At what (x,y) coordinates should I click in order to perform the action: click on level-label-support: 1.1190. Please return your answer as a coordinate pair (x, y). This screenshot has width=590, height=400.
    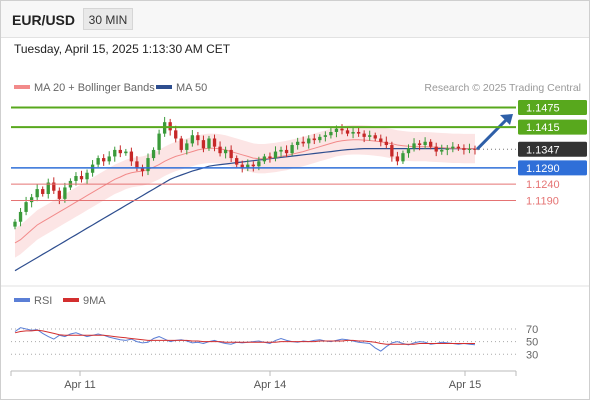
    Looking at the image, I should click on (542, 202).